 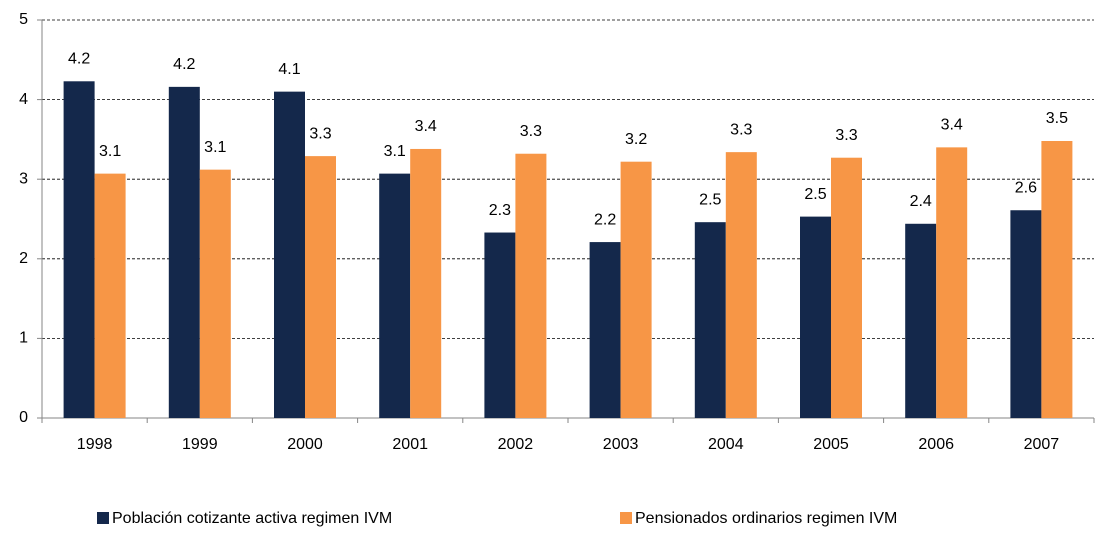 I want to click on legend-label: Población cotizante activa regimen IVM, so click(x=252, y=518).